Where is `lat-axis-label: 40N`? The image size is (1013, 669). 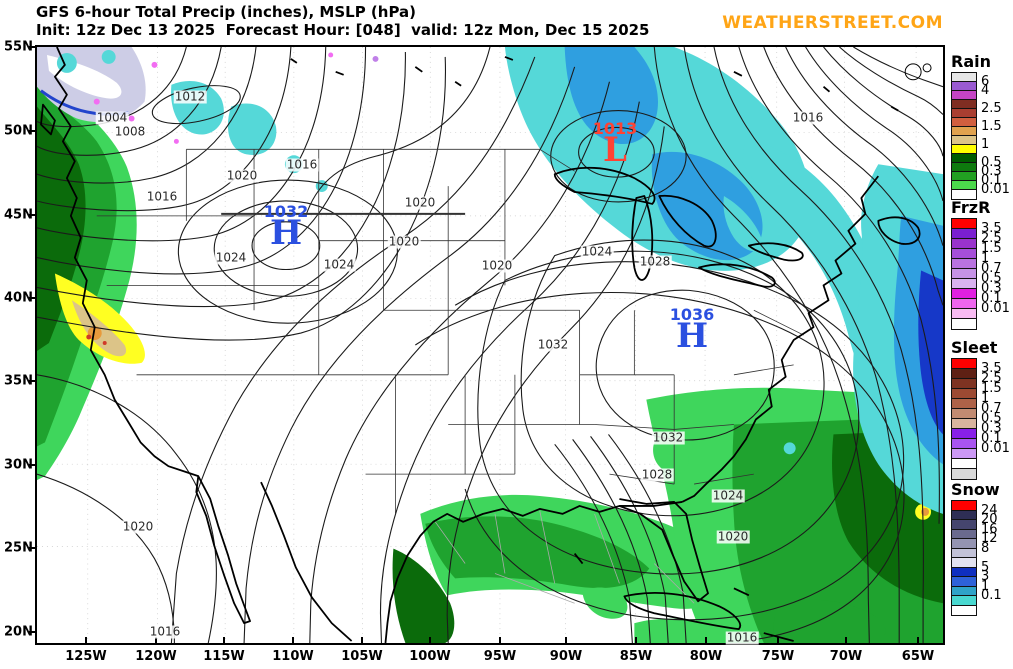
lat-axis-label: 40N is located at coordinates (18, 298).